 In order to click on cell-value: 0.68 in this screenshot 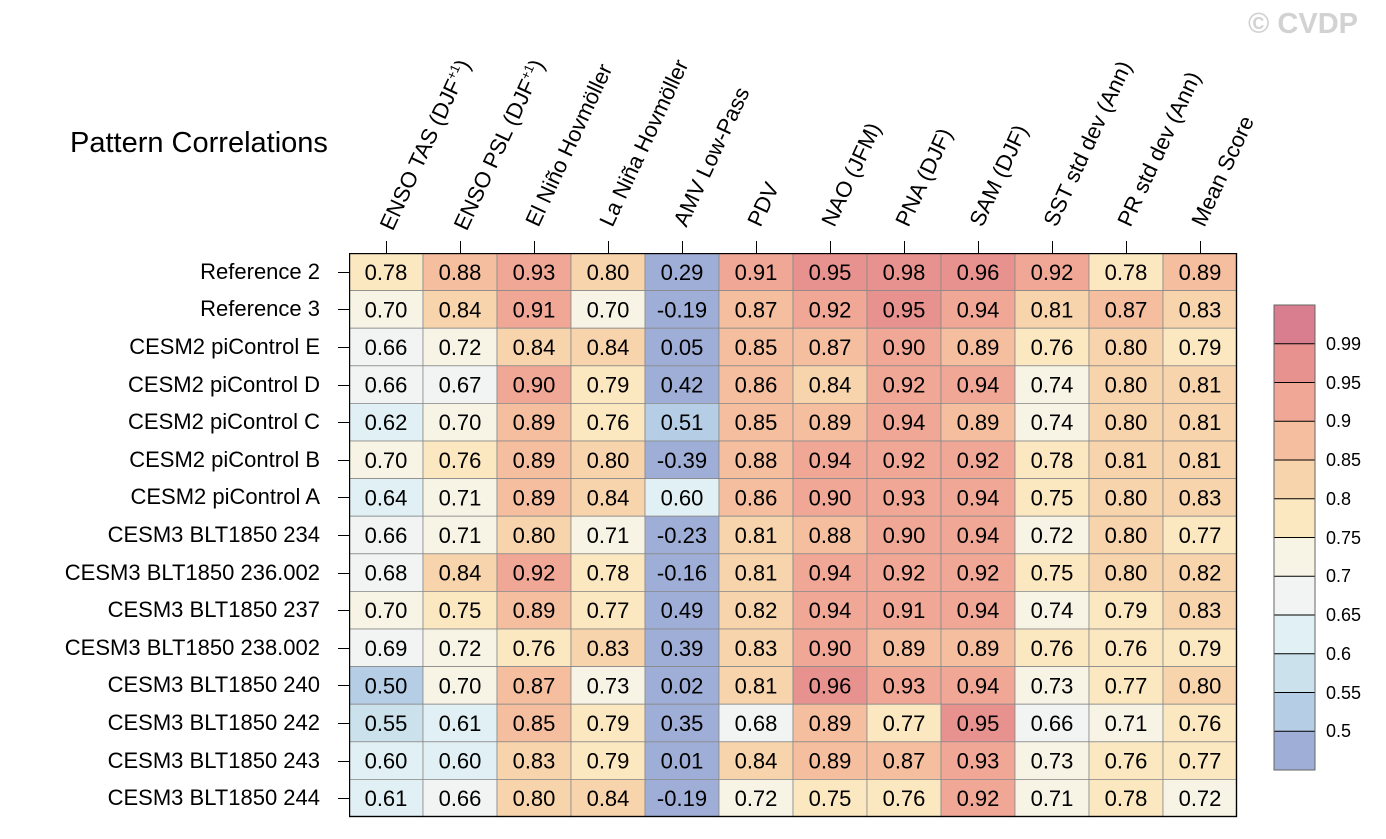, I will do `click(756, 723)`.